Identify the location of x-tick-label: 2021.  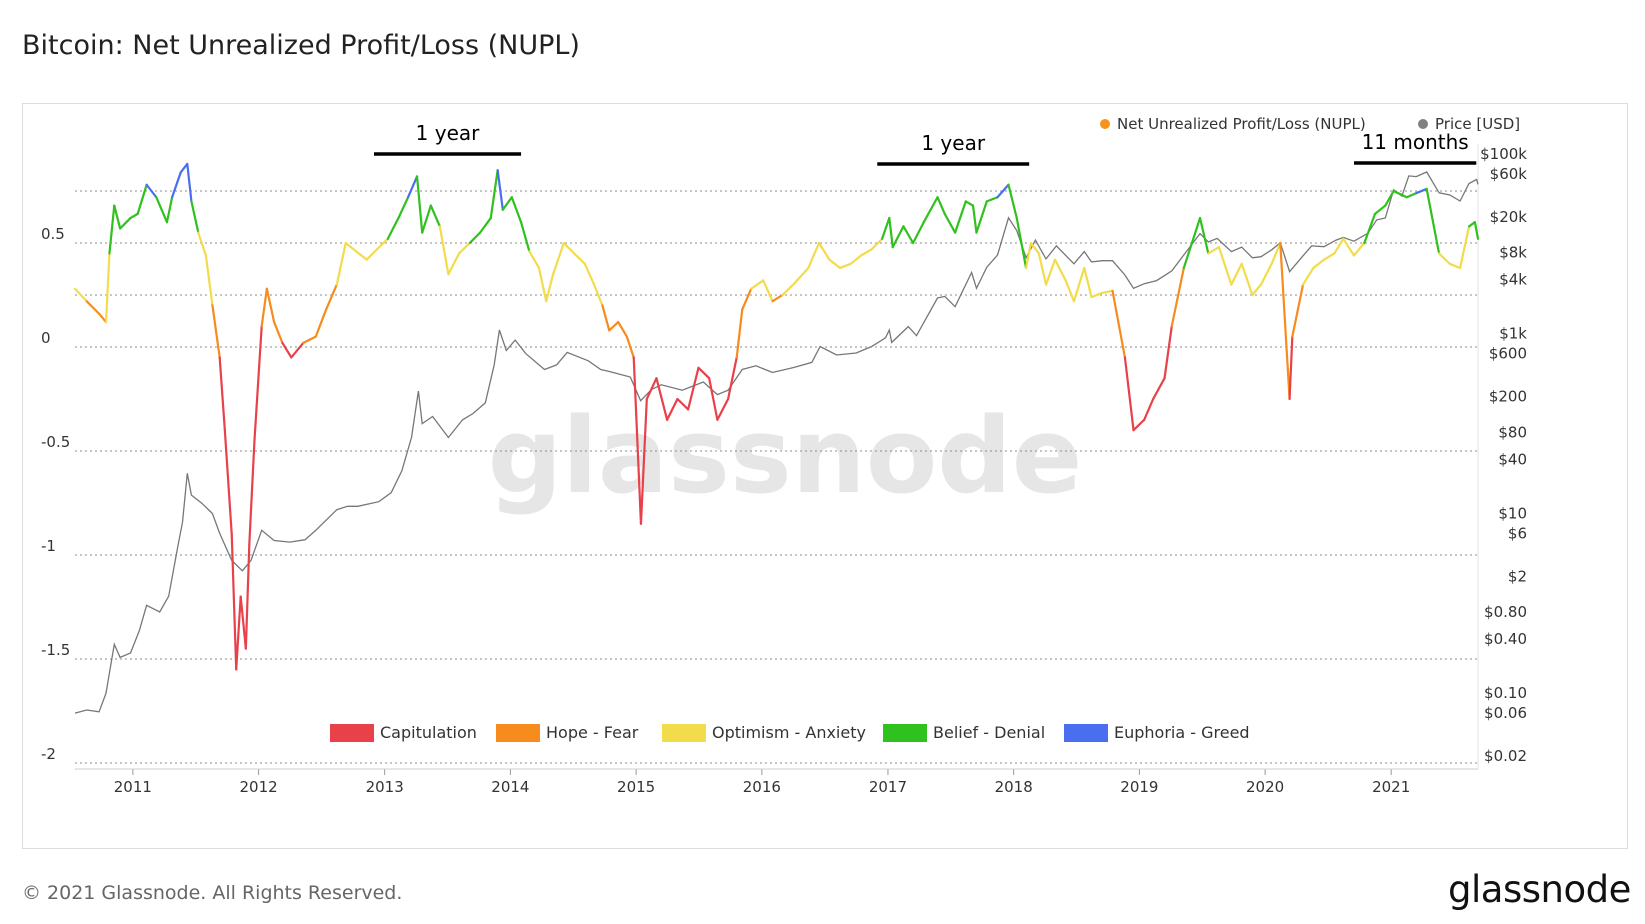
(1391, 787).